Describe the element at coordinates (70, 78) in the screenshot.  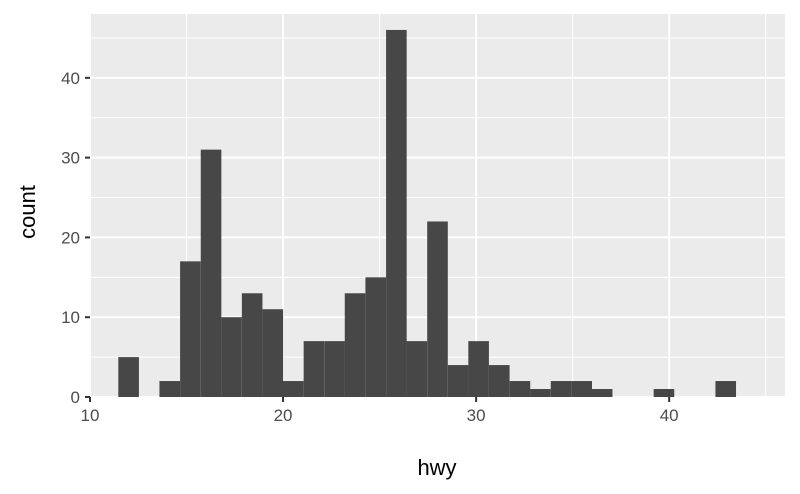
I see `y-tick-label: 40` at that location.